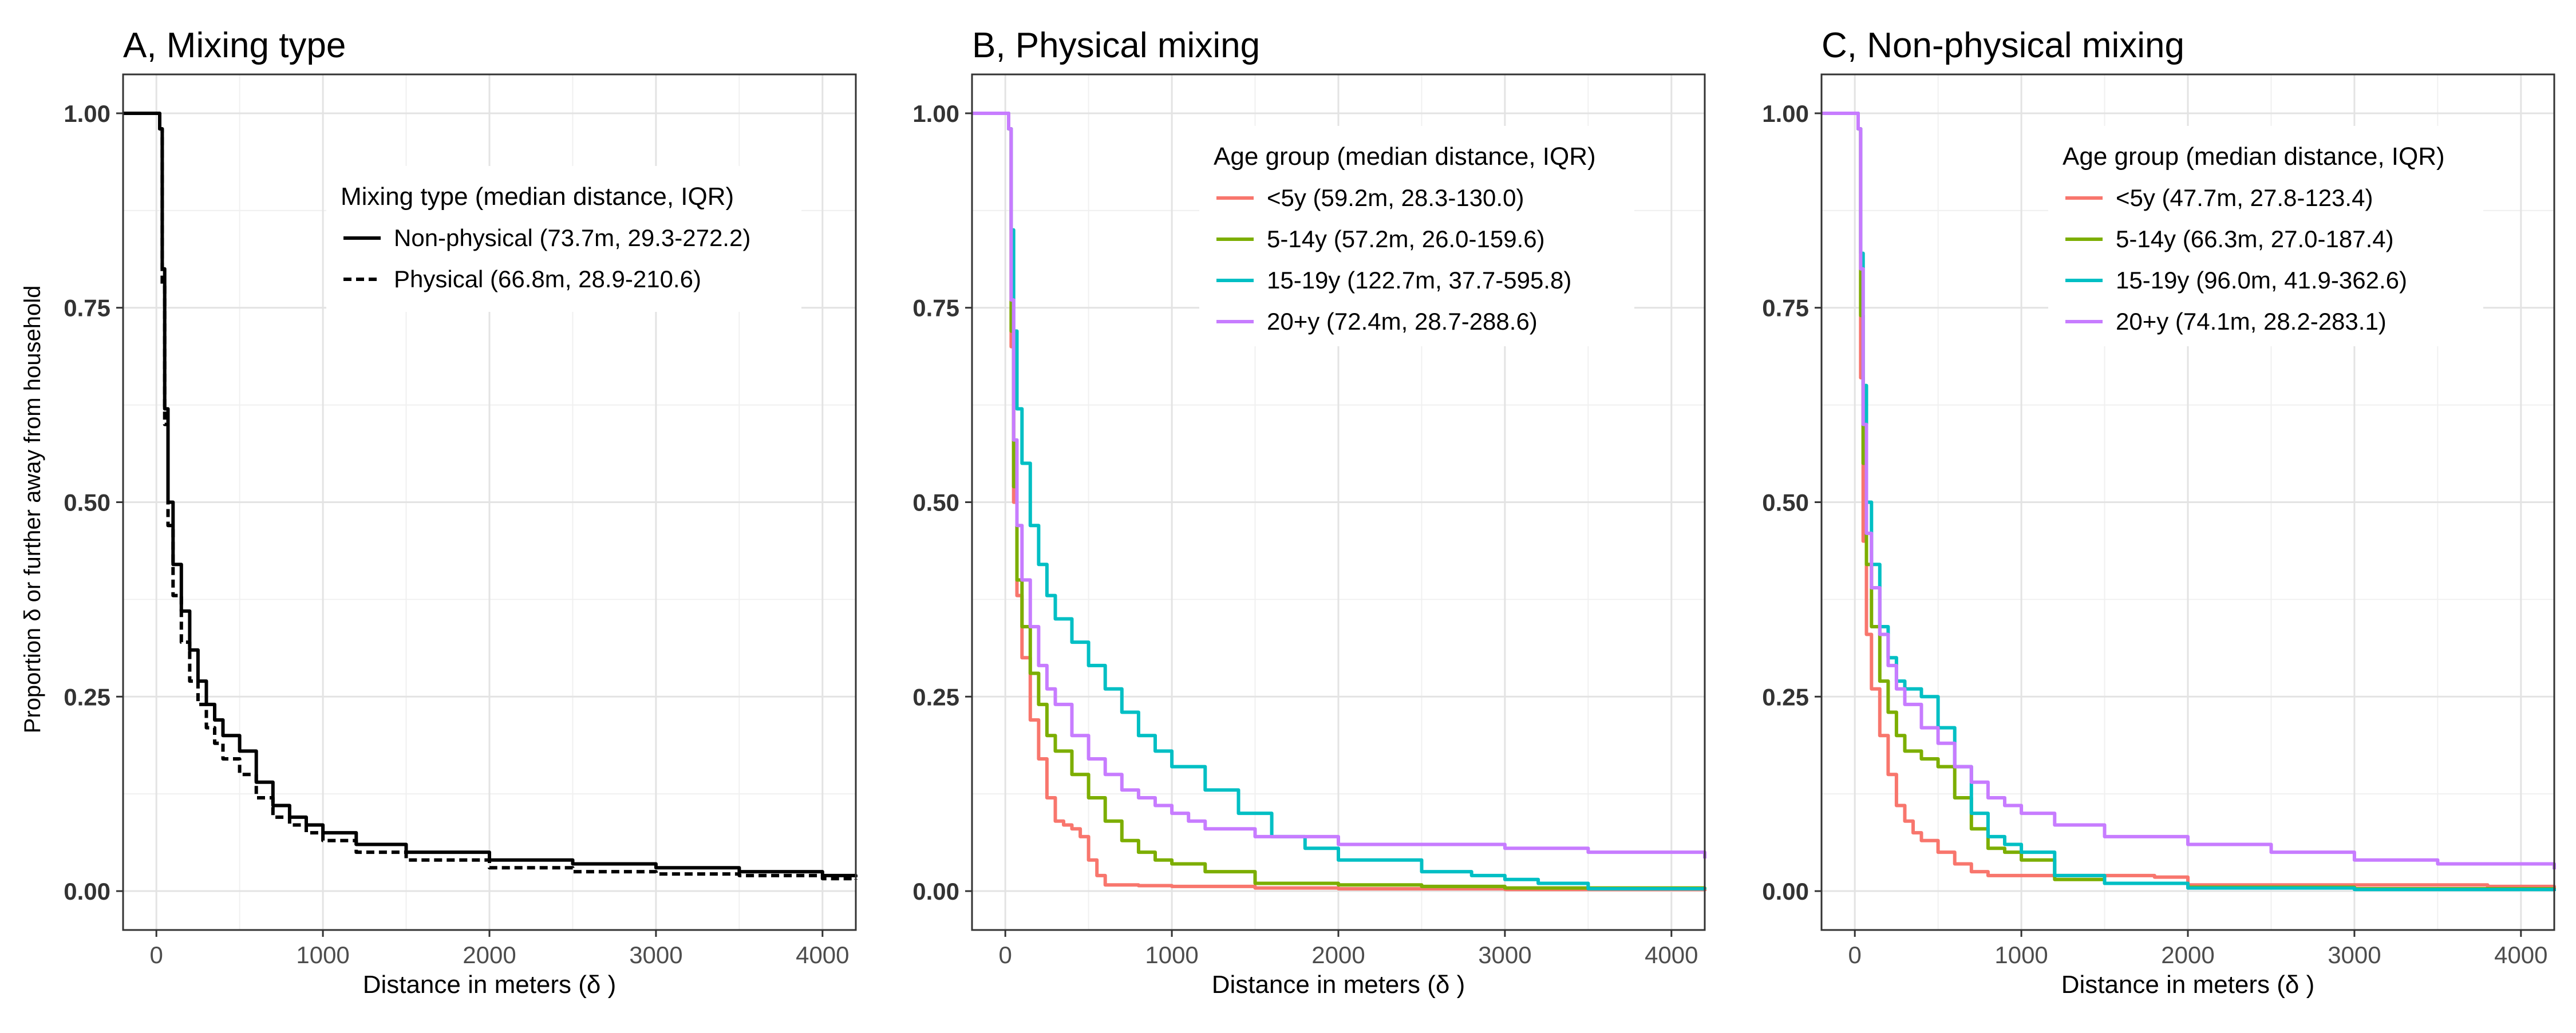 The height and width of the screenshot is (1033, 2576). What do you see at coordinates (537, 197) in the screenshot?
I see `legend-title: Mixing type (median distance, IQR)` at bounding box center [537, 197].